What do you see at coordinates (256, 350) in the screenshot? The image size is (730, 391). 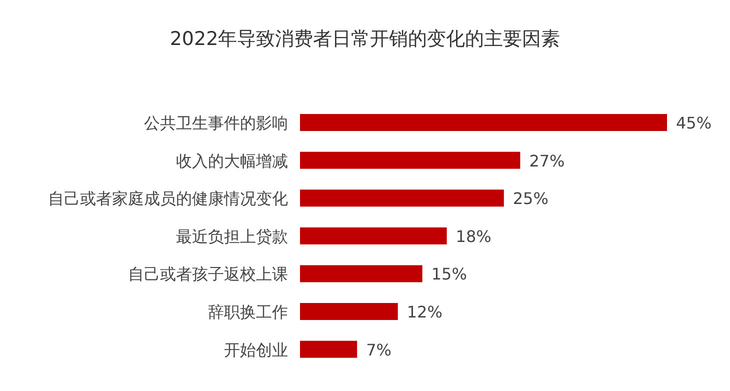 I see `y-tick-label: 开始创业` at bounding box center [256, 350].